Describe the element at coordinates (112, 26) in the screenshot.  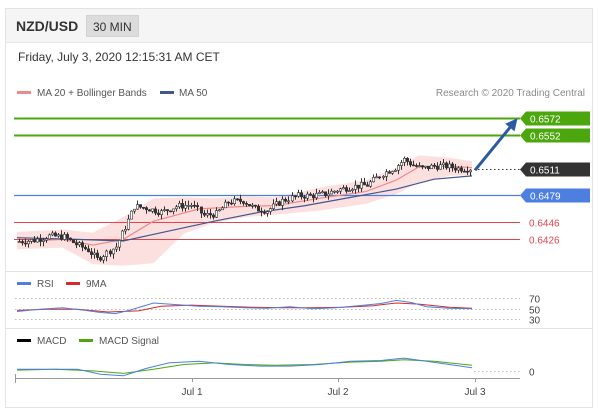
I see `timeframe-badge: 30 MIN` at that location.